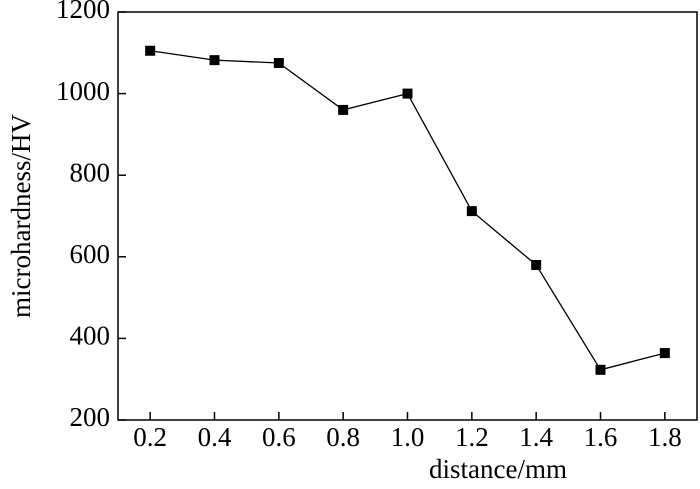 This screenshot has height=489, width=700. Describe the element at coordinates (215, 437) in the screenshot. I see `x-tick-label: 0.4` at that location.